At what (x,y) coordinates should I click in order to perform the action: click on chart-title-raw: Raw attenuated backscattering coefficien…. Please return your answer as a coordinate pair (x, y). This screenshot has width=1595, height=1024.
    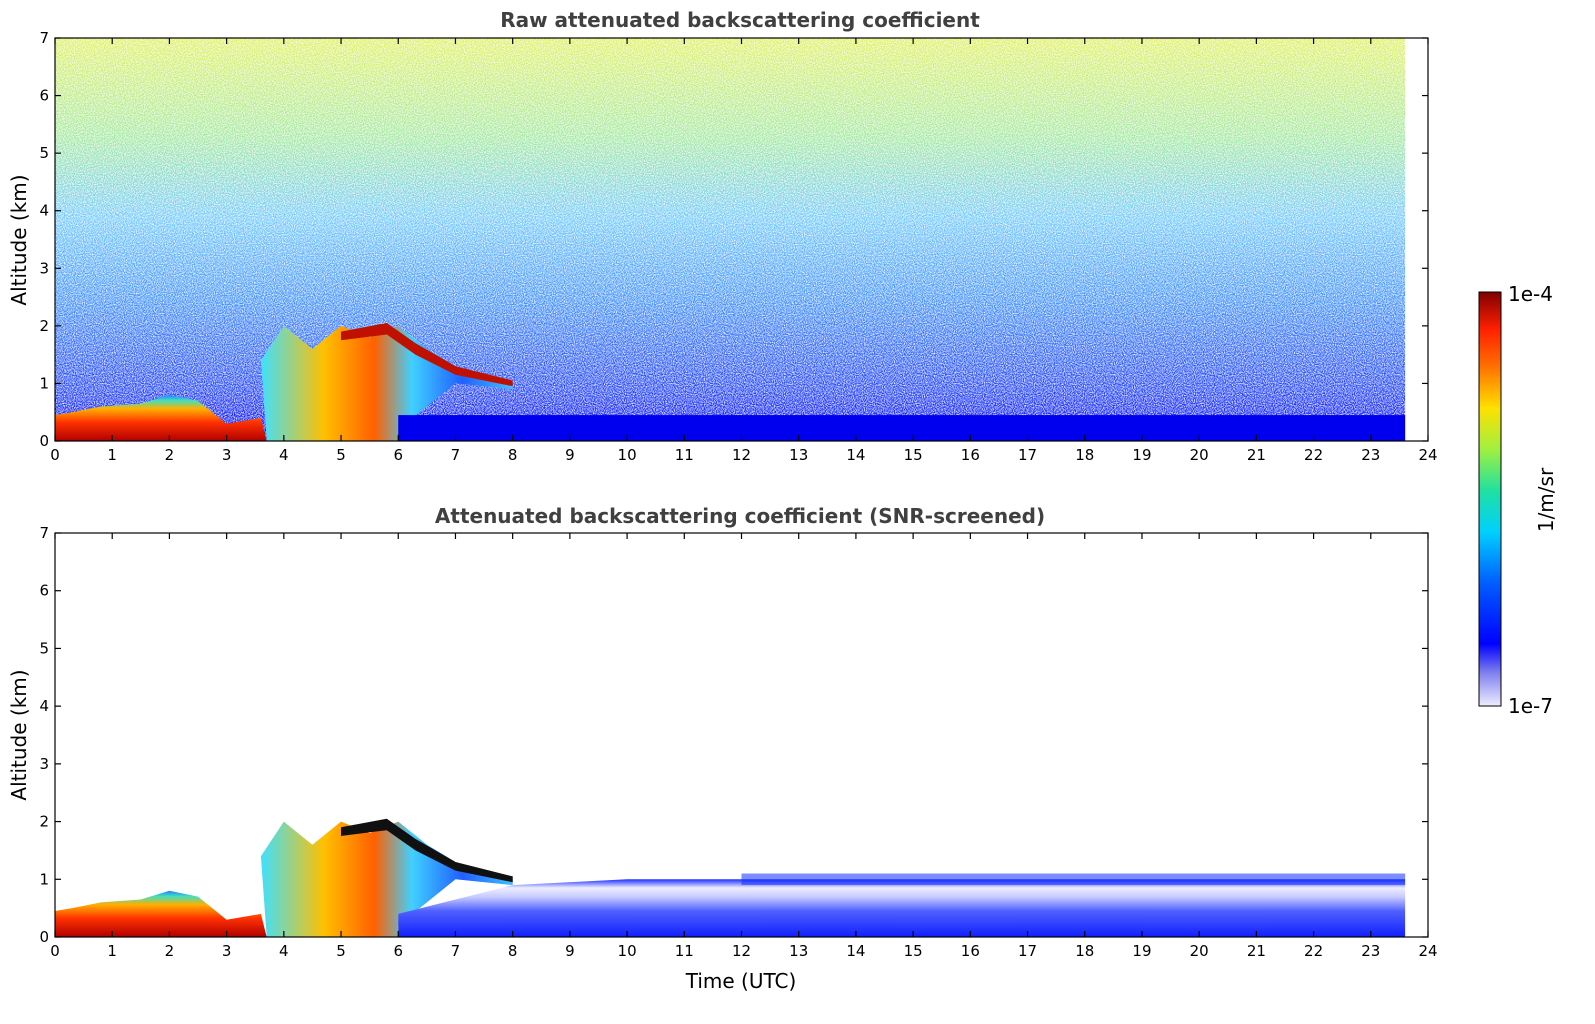
    Looking at the image, I should click on (740, 20).